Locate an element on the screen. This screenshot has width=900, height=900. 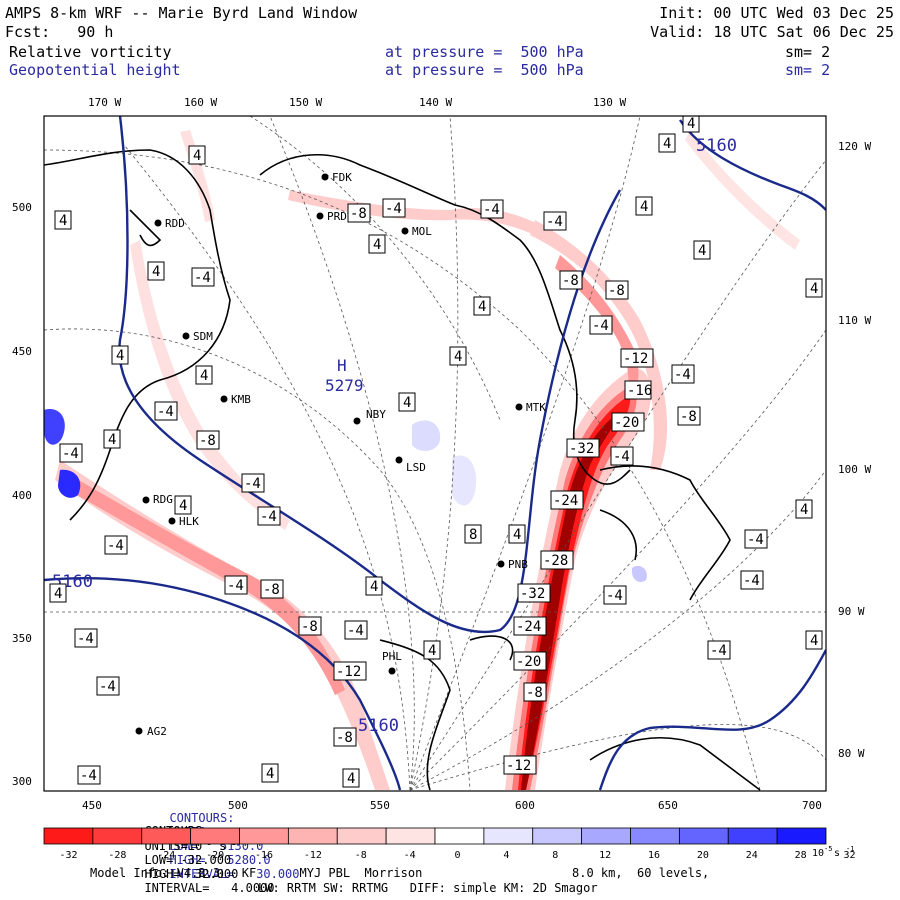
height-contour-south is located at coordinates (223, 684).